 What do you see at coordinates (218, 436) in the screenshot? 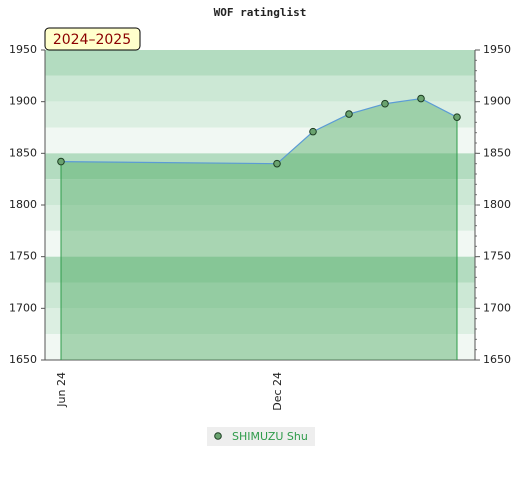
I see `legend-marker` at bounding box center [218, 436].